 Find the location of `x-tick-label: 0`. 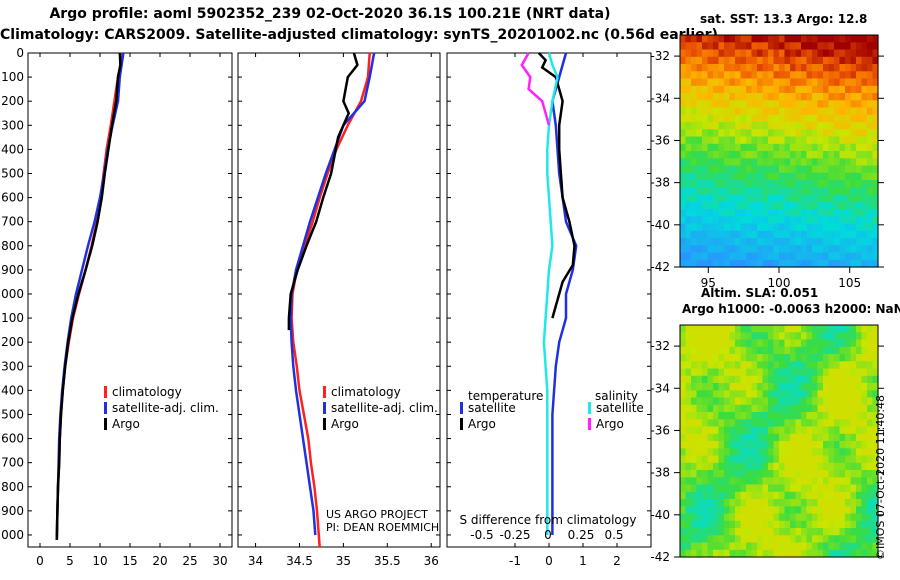

x-tick-label: 0 is located at coordinates (40, 561).